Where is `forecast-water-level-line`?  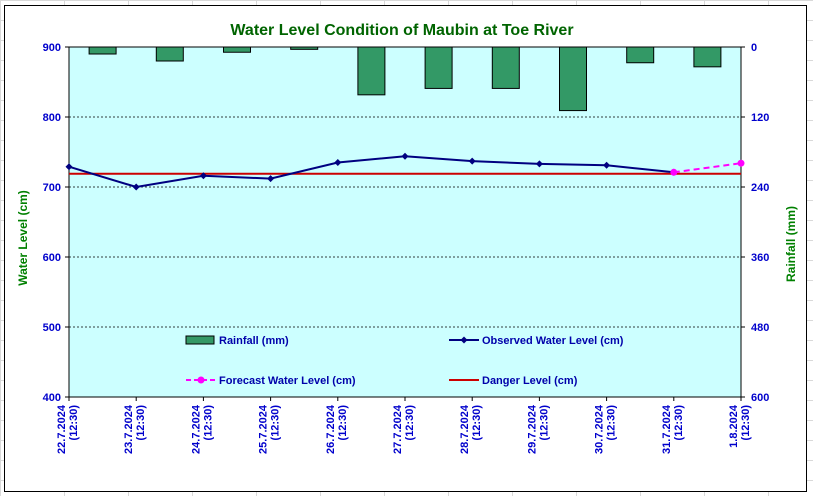
forecast-water-level-line is located at coordinates (707, 168).